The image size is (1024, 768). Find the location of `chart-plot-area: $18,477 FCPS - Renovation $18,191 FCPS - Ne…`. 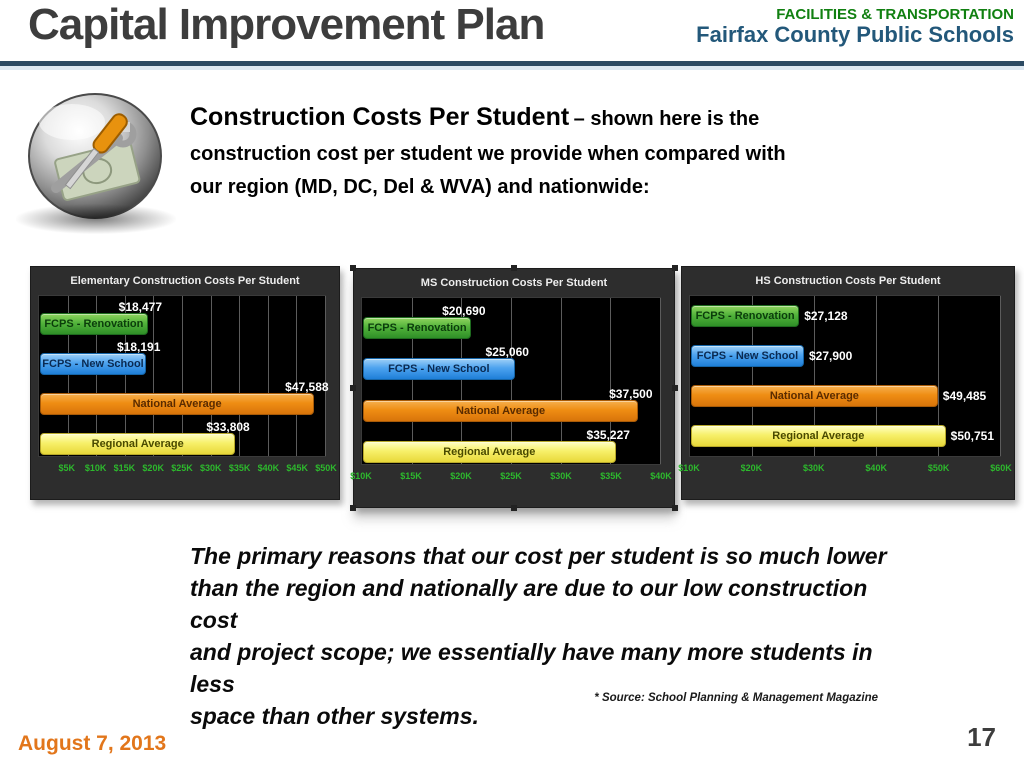

chart-plot-area: $18,477 FCPS - Renovation $18,191 FCPS - Ne… is located at coordinates (183, 376).